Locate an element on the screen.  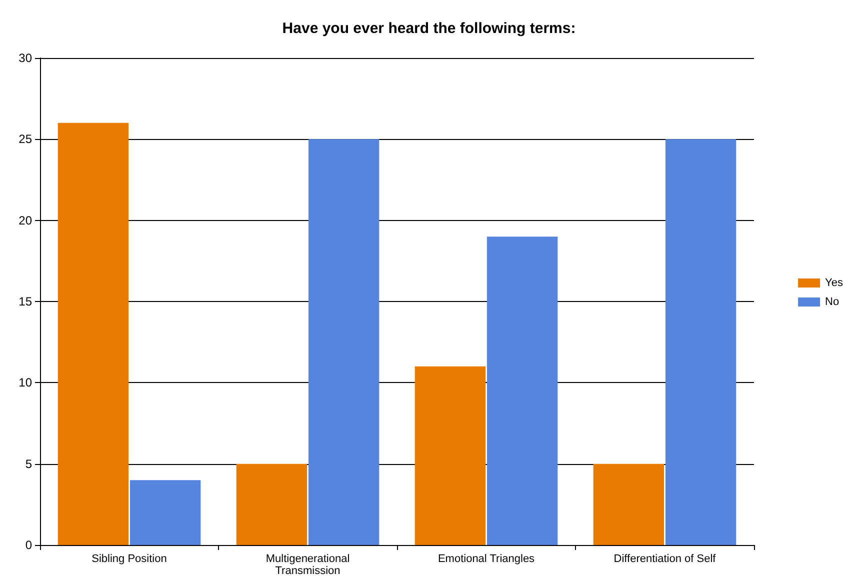
y-tick-label: 10 is located at coordinates (25, 383).